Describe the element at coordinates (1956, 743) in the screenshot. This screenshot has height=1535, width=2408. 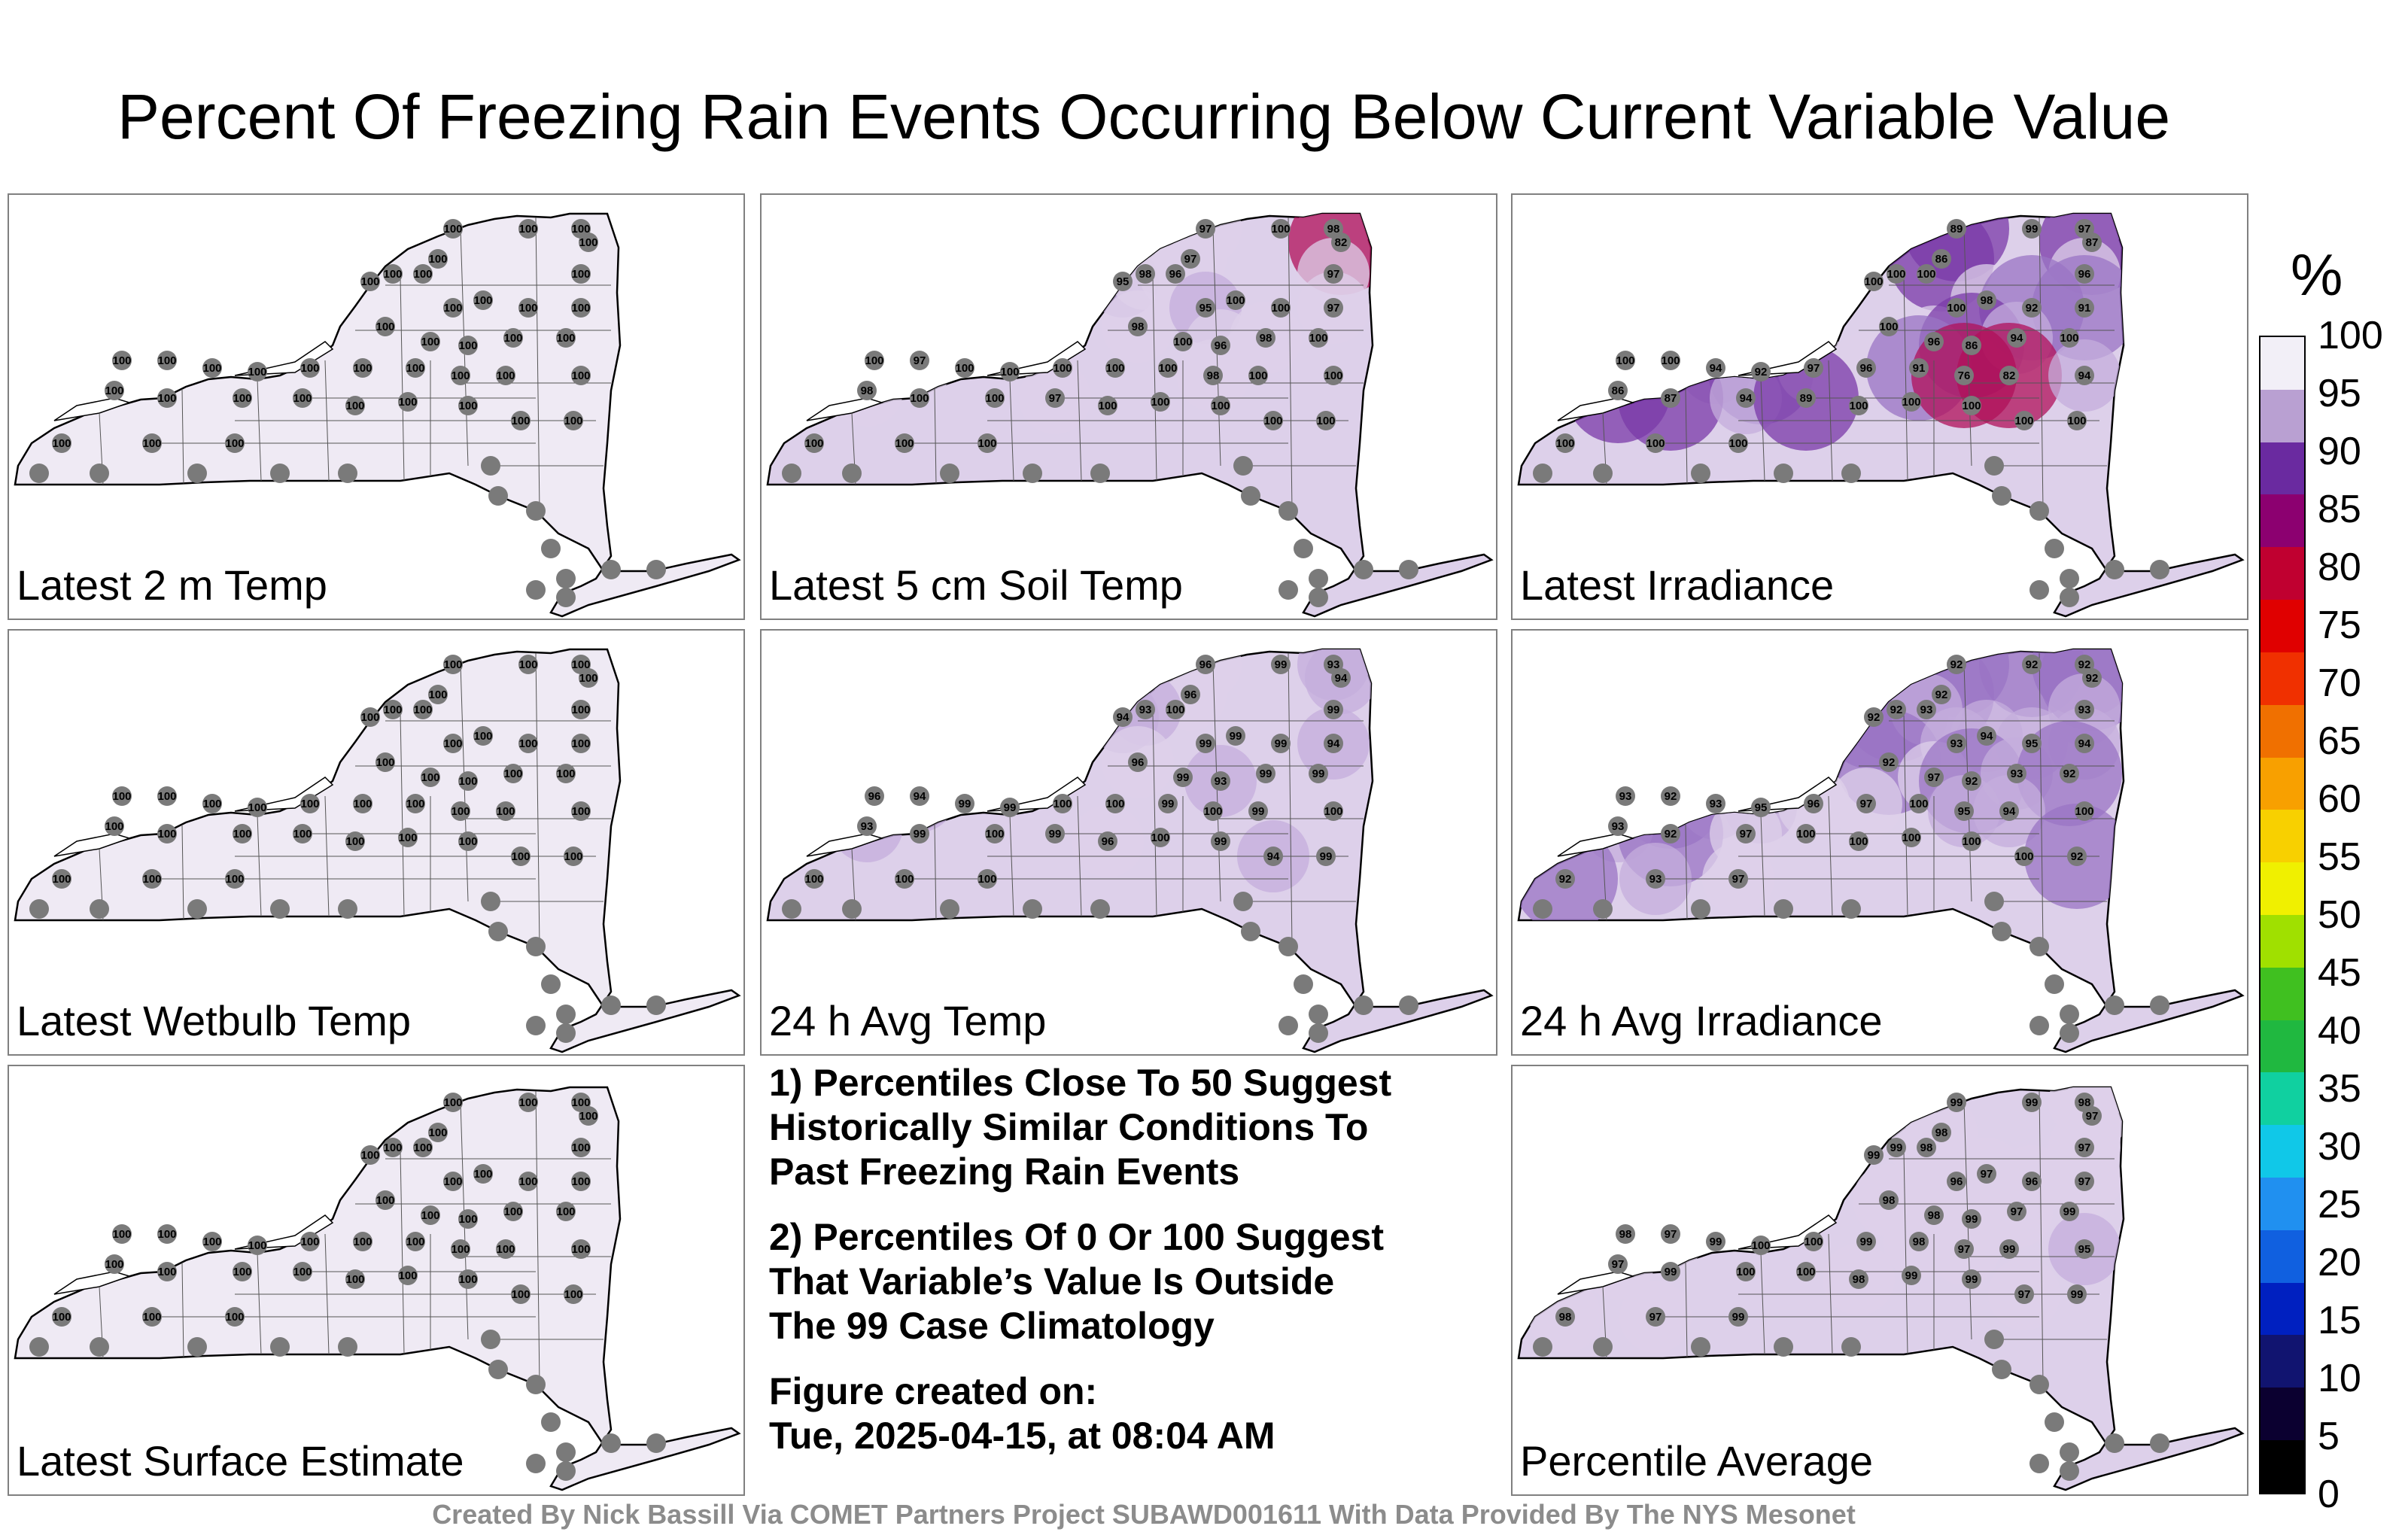
I see `station-value: 93` at that location.